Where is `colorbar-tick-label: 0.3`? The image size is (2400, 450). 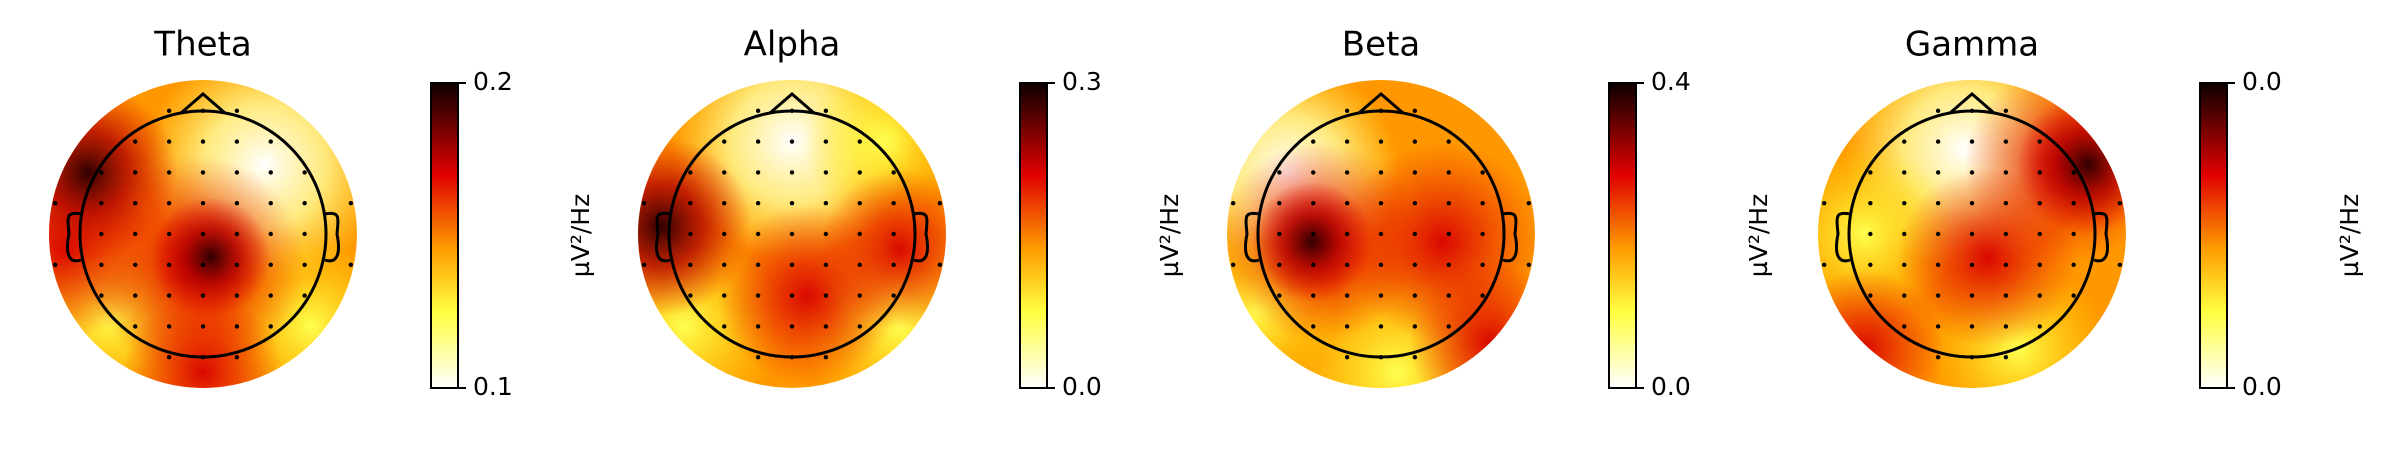
colorbar-tick-label: 0.3 is located at coordinates (1082, 81).